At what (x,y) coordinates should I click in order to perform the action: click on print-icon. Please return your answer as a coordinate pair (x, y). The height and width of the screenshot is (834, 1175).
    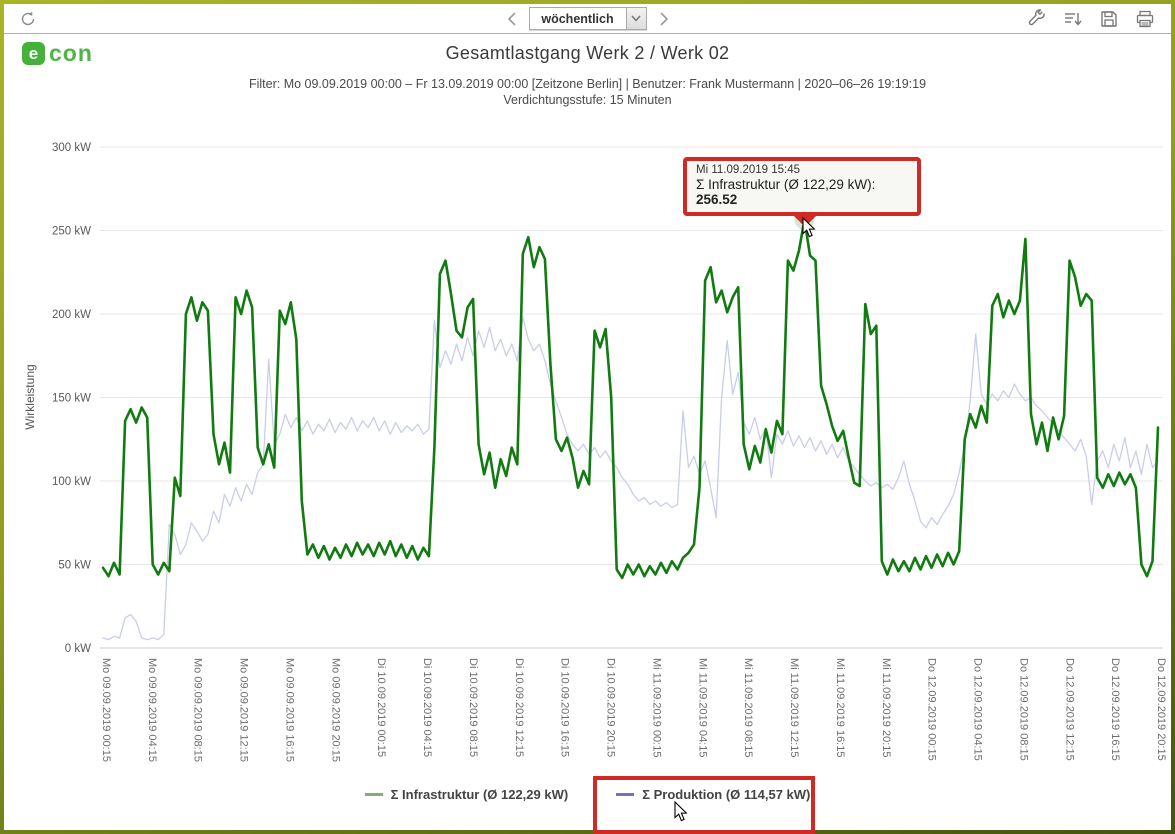
    Looking at the image, I should click on (1145, 19).